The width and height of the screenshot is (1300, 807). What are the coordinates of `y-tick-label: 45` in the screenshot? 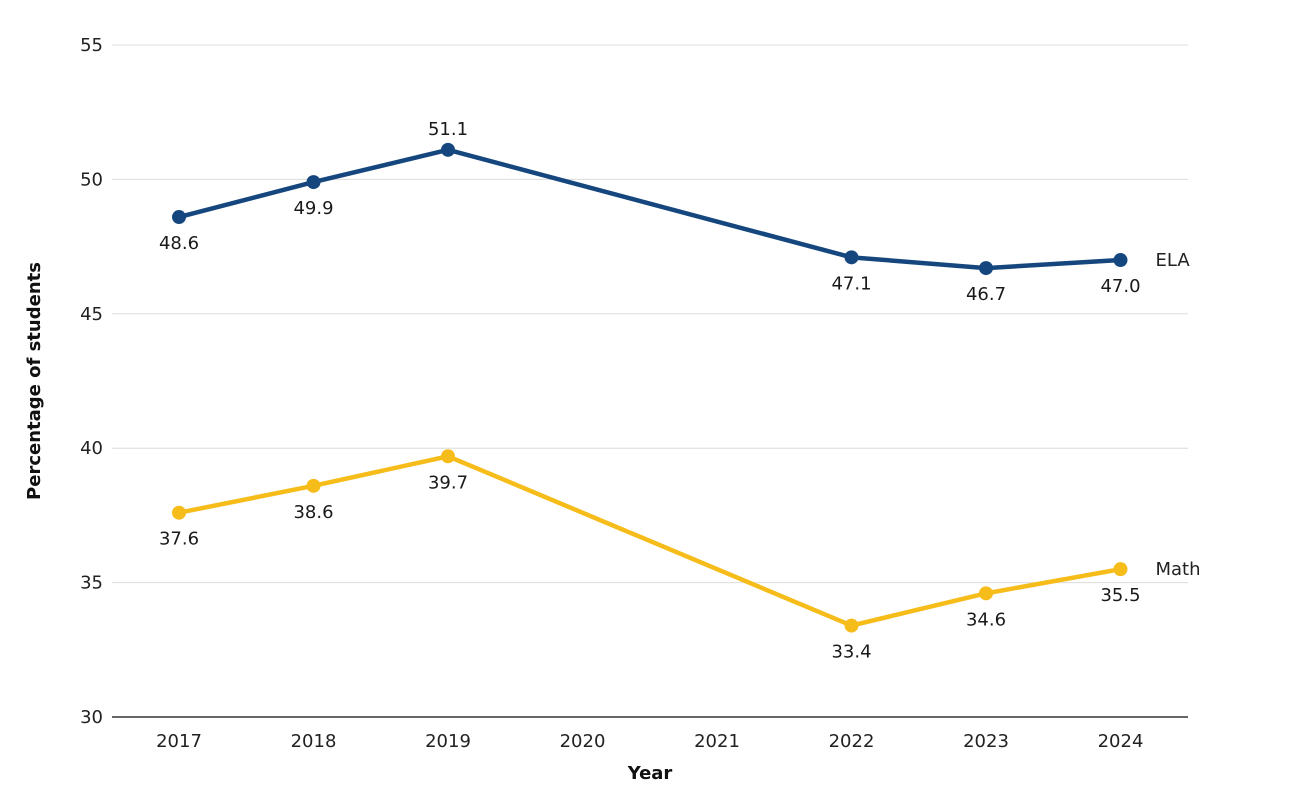 It's located at (91, 314).